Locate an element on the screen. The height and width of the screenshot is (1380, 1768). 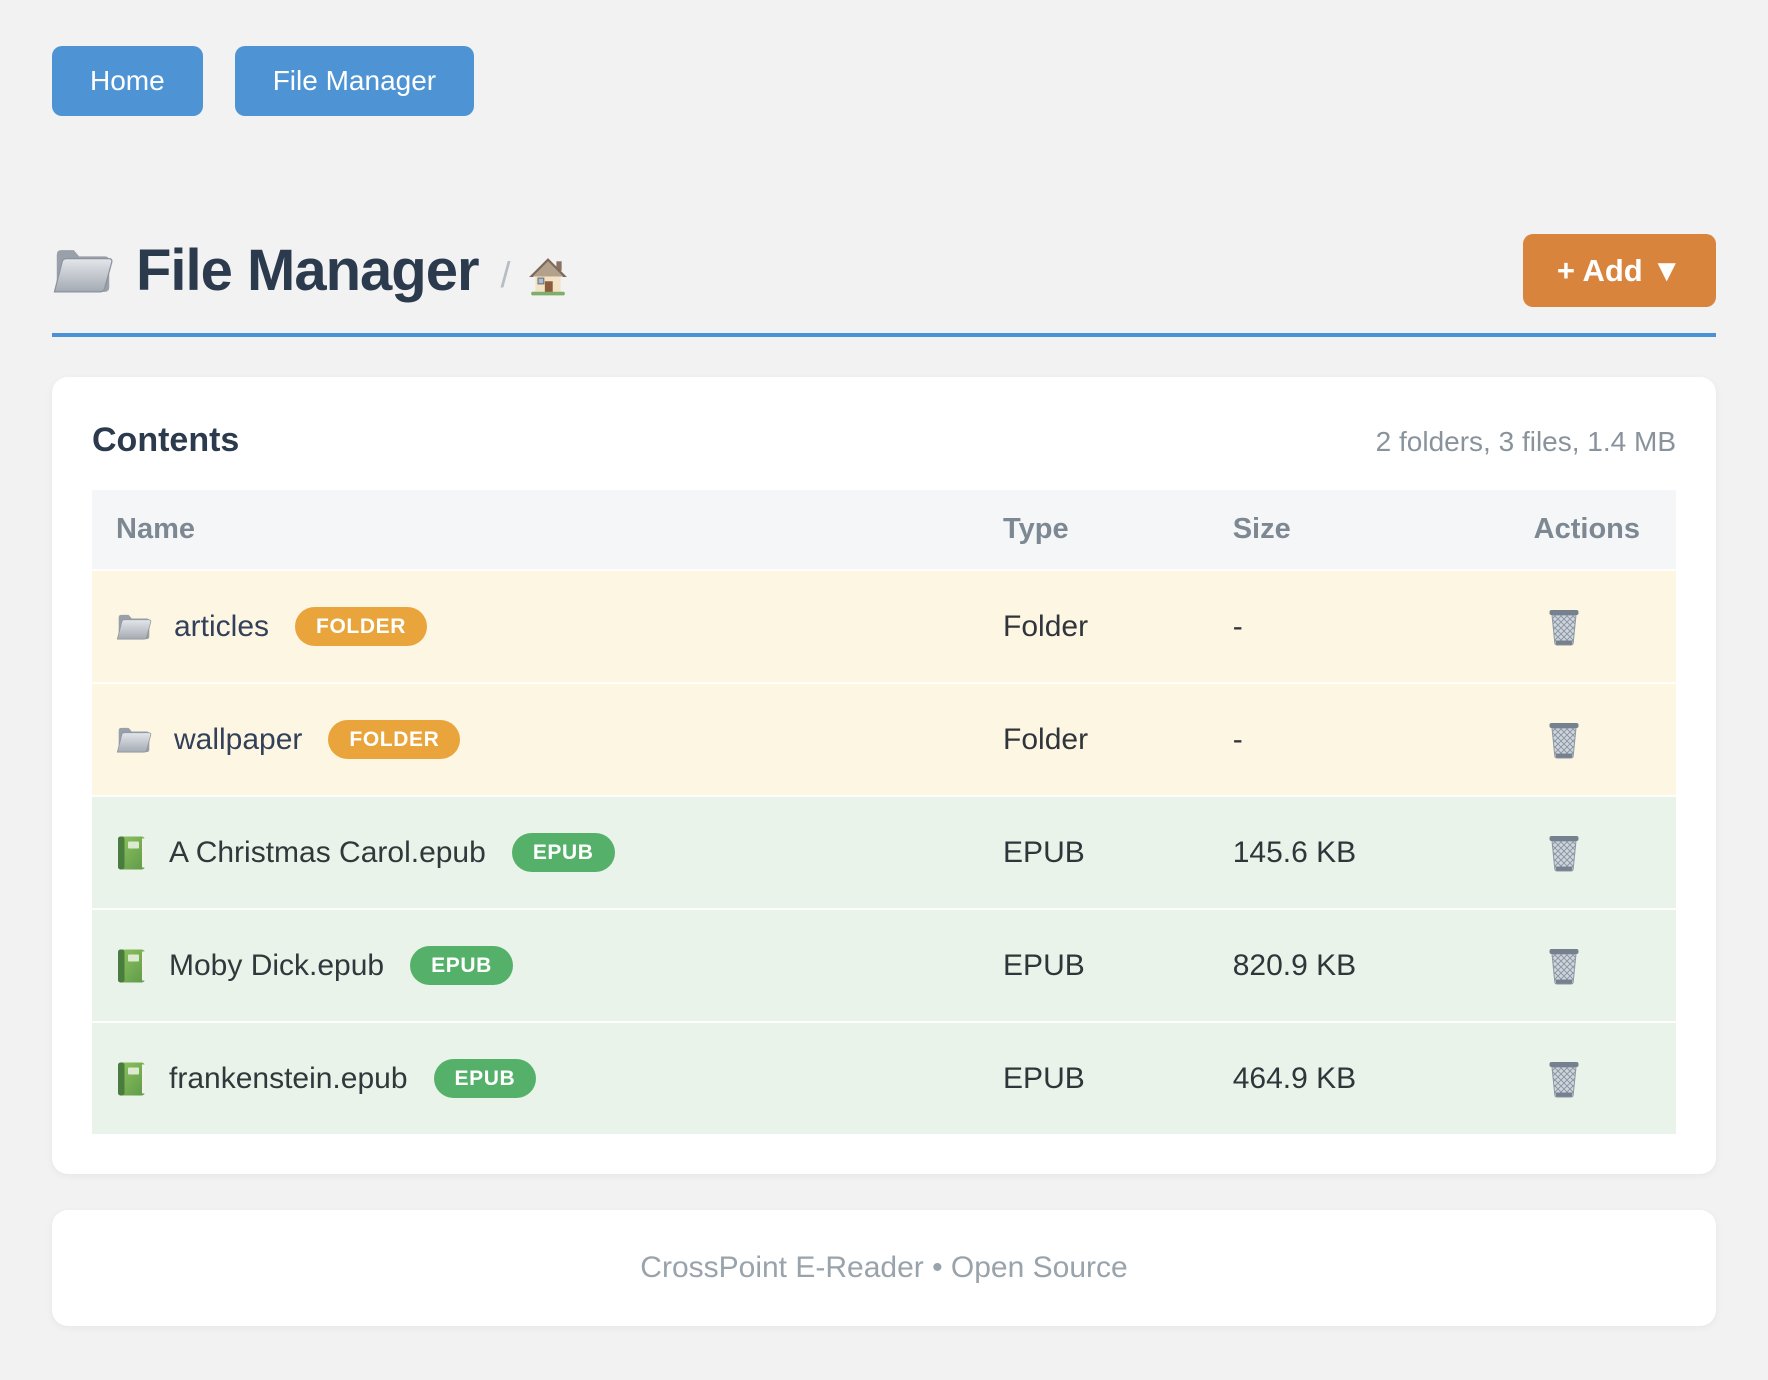
column-header-type: Type is located at coordinates (1094, 530).